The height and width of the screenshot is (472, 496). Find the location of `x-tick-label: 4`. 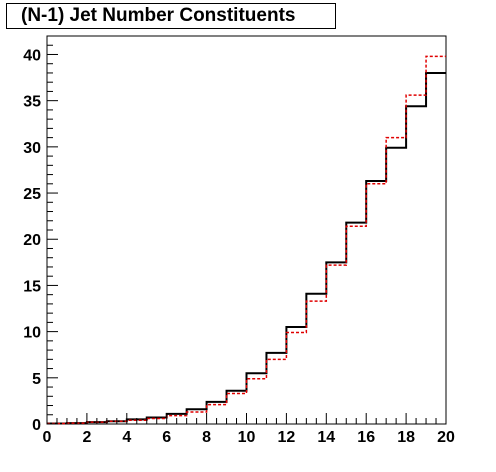

x-tick-label: 4 is located at coordinates (126, 437).